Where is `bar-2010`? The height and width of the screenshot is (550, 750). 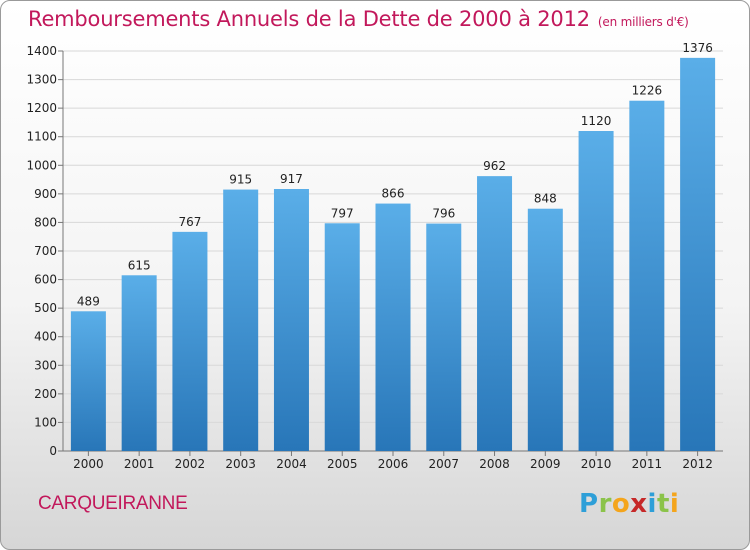 bar-2010 is located at coordinates (596, 291).